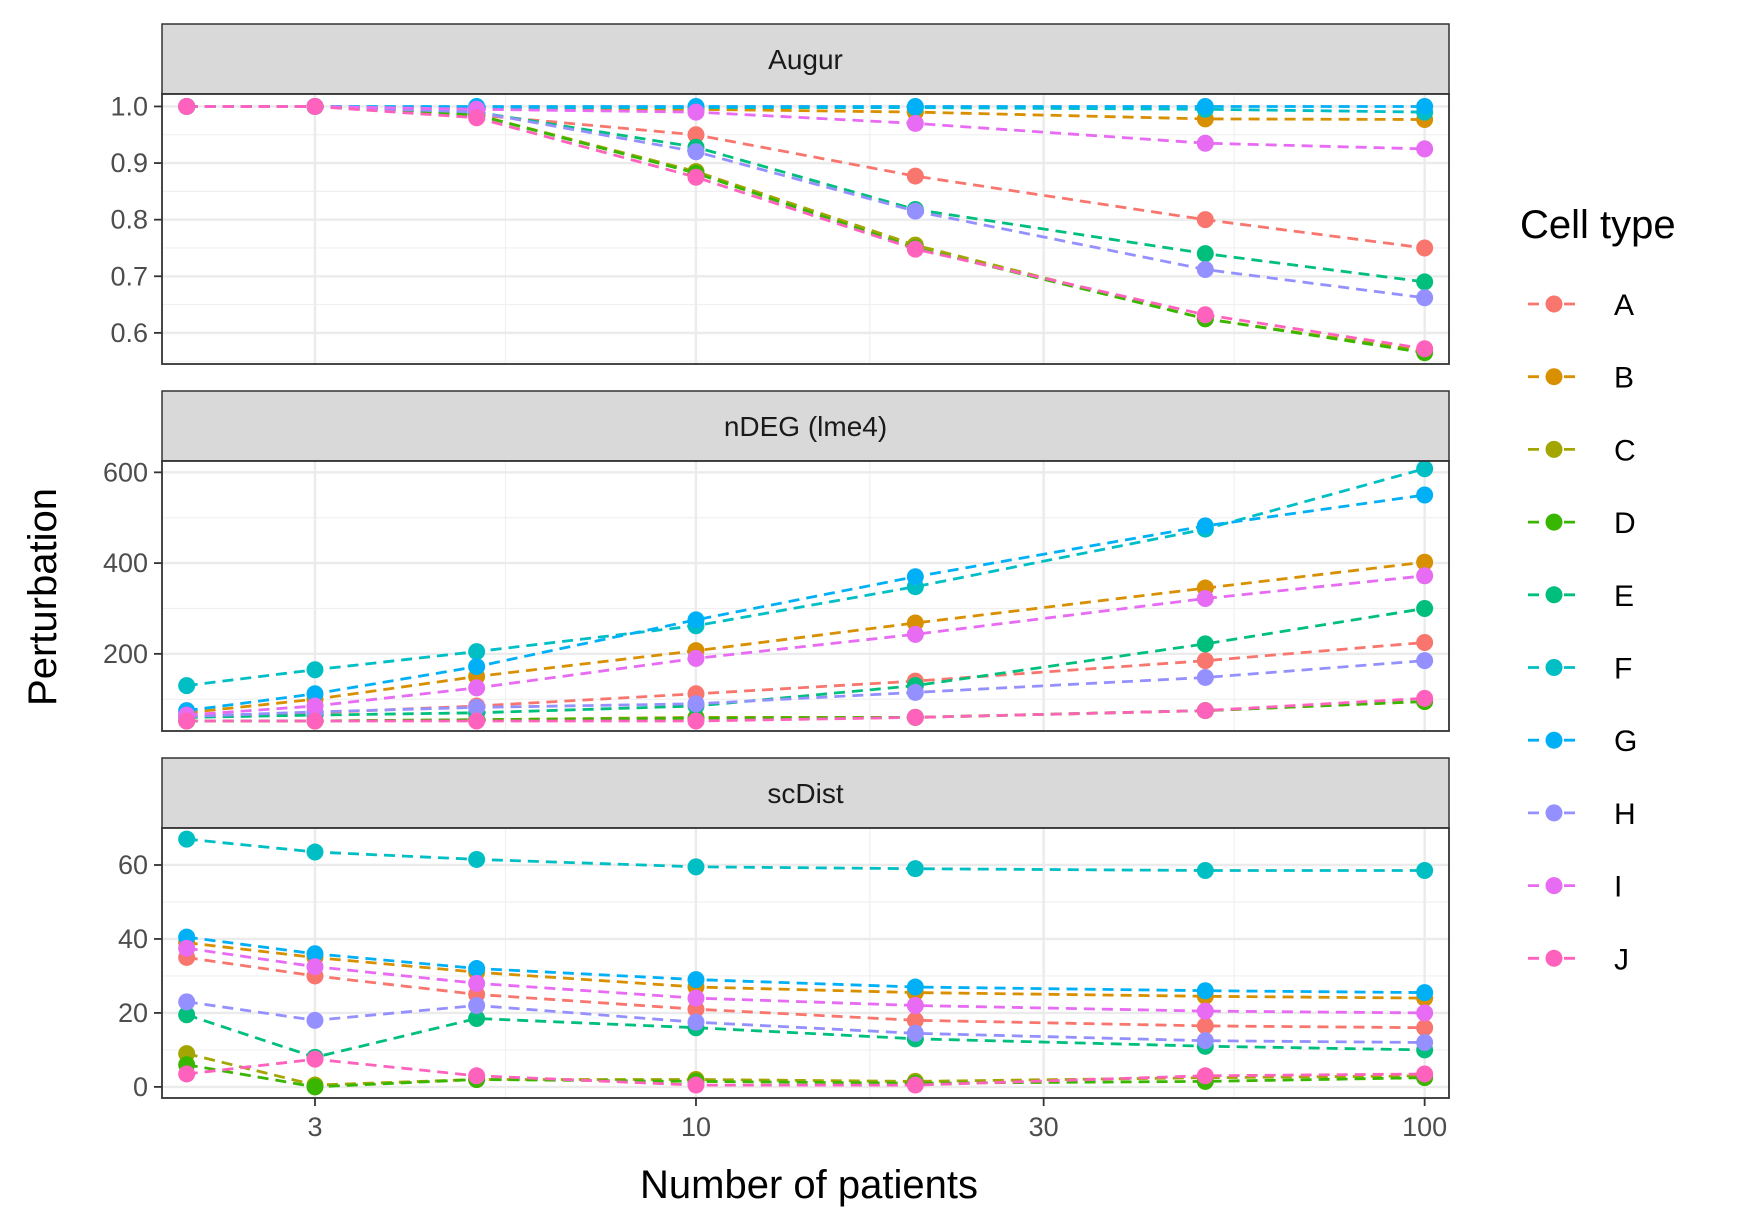 The height and width of the screenshot is (1225, 1737). Describe the element at coordinates (877, 1120) in the screenshot. I see `x-axis: 3 10 30 100` at that location.